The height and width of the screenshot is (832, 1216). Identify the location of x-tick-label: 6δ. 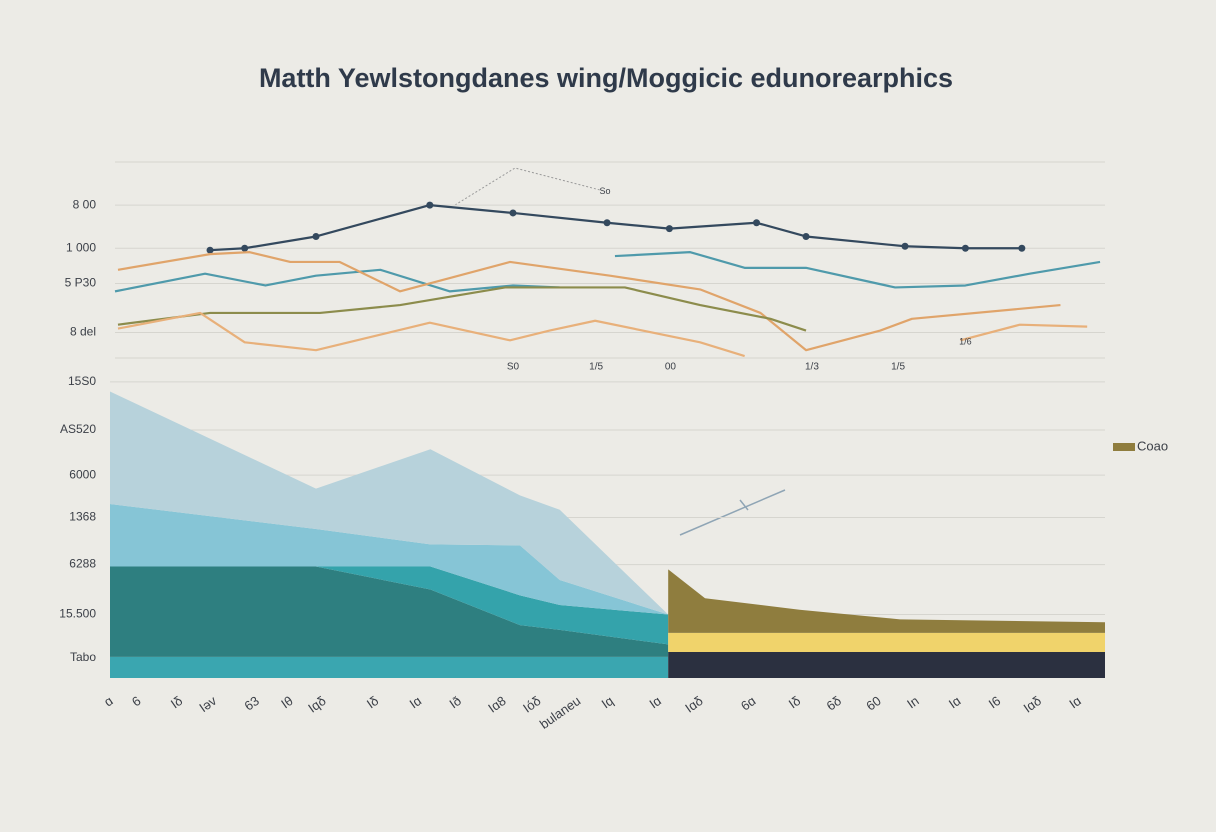
(834, 703).